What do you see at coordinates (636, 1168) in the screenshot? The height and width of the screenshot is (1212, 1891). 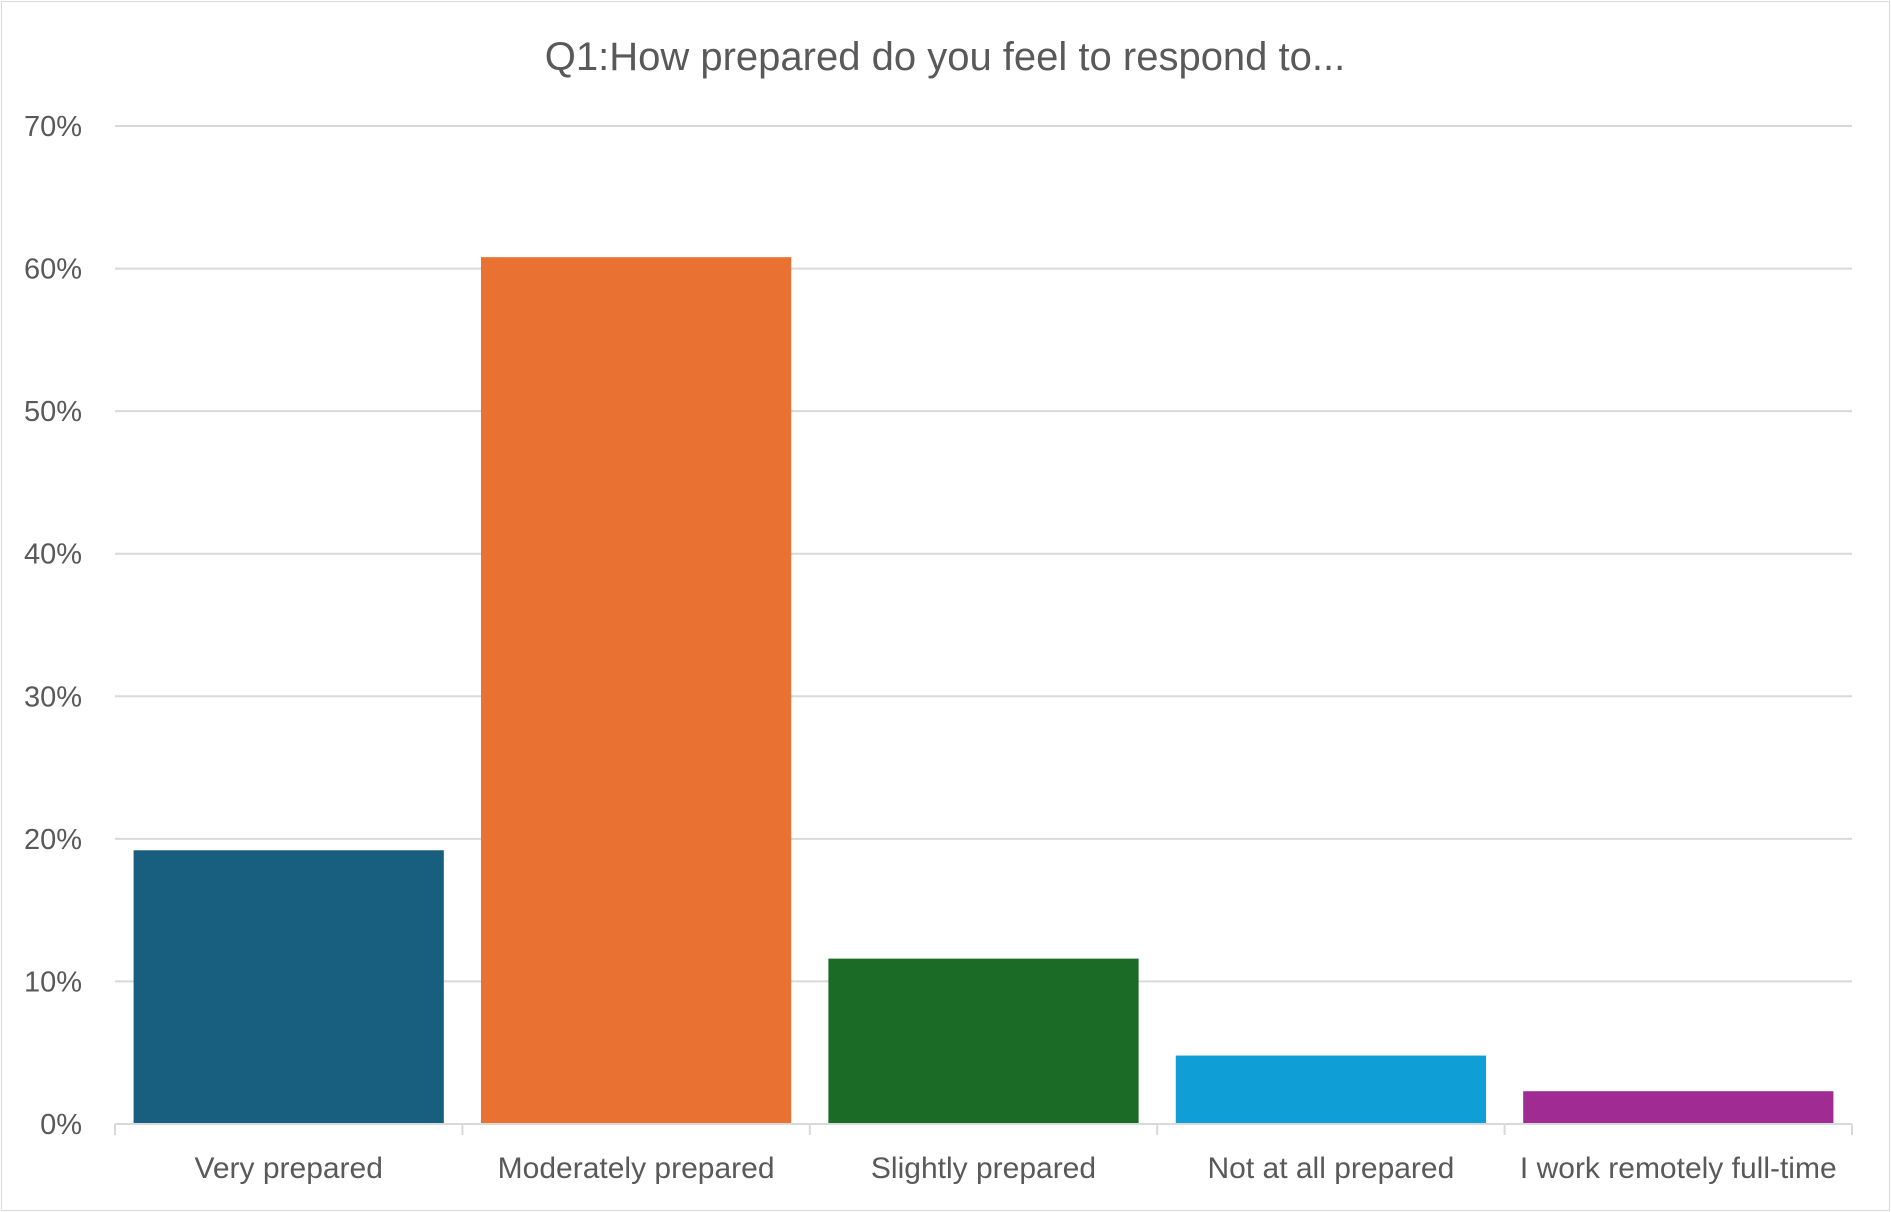 I see `x-category-label: Moderately prepared` at bounding box center [636, 1168].